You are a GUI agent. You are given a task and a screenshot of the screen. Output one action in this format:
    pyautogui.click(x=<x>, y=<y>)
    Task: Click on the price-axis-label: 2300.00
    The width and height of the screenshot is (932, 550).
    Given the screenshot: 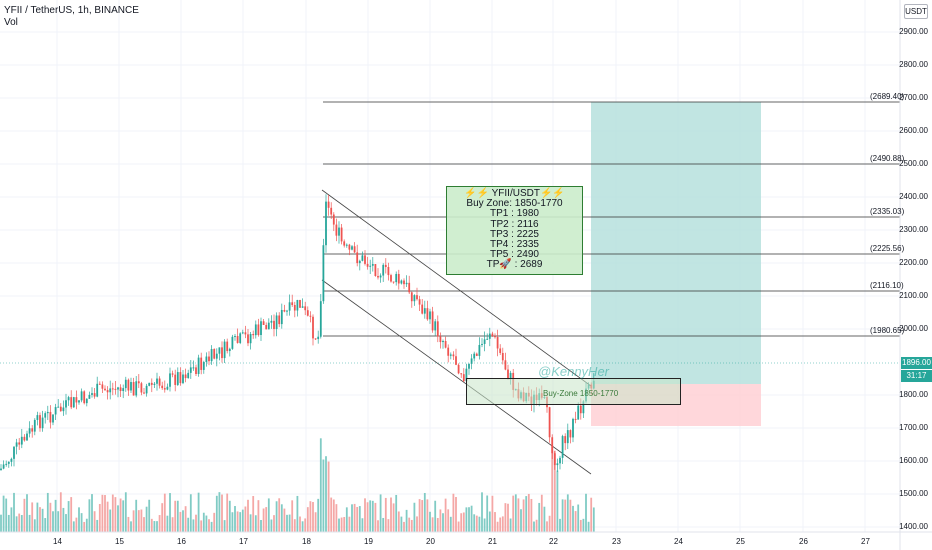 What is the action you would take?
    pyautogui.click(x=913, y=229)
    